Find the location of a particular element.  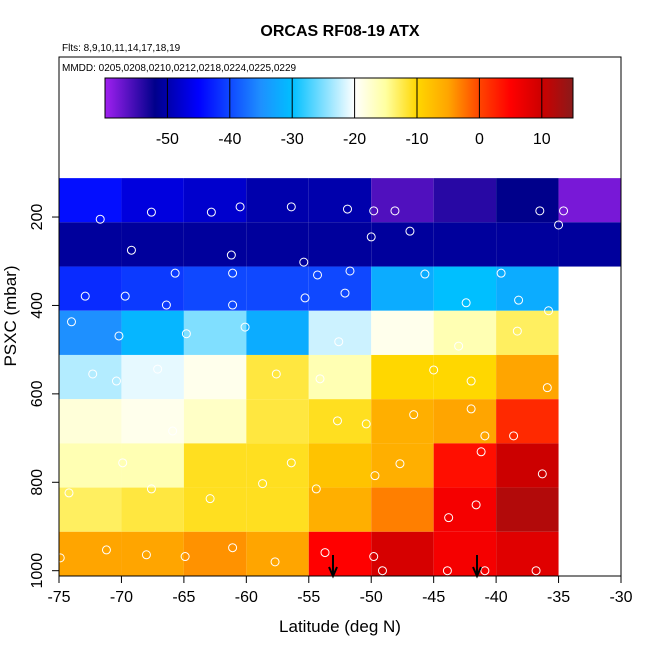

x-axis-label: Latitude (deg N) is located at coordinates (340, 626).